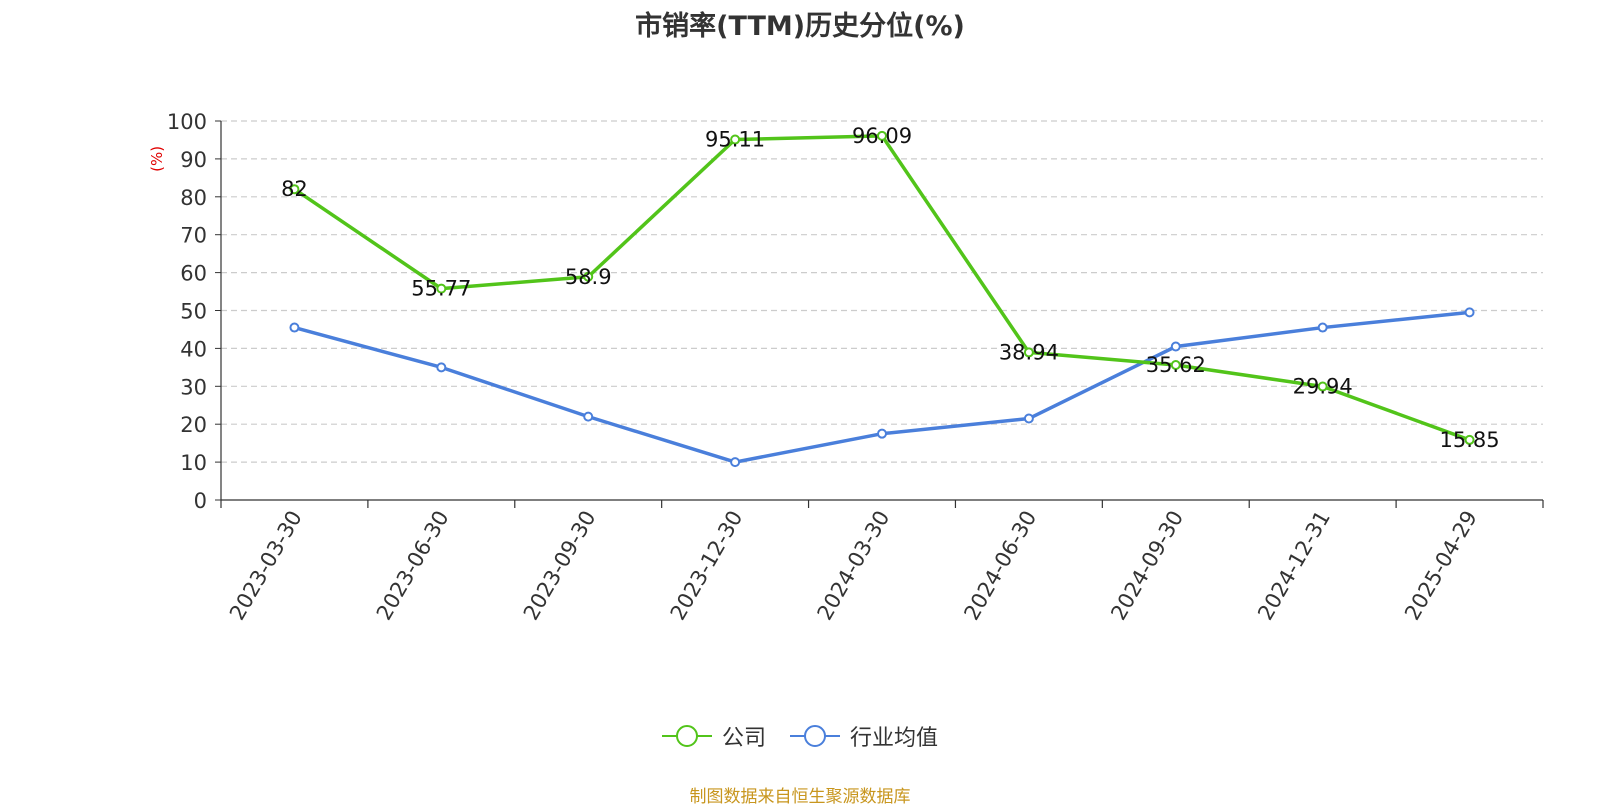 The image size is (1600, 807). Describe the element at coordinates (200, 501) in the screenshot. I see `y-tick-label: 0` at that location.